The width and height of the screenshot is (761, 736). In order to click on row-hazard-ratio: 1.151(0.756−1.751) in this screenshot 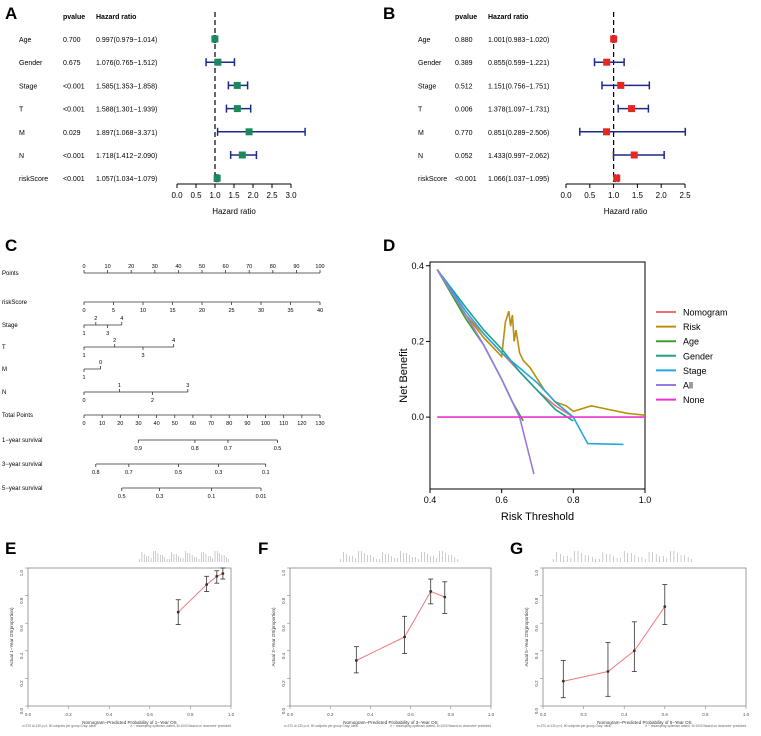, I will do `click(518, 86)`.